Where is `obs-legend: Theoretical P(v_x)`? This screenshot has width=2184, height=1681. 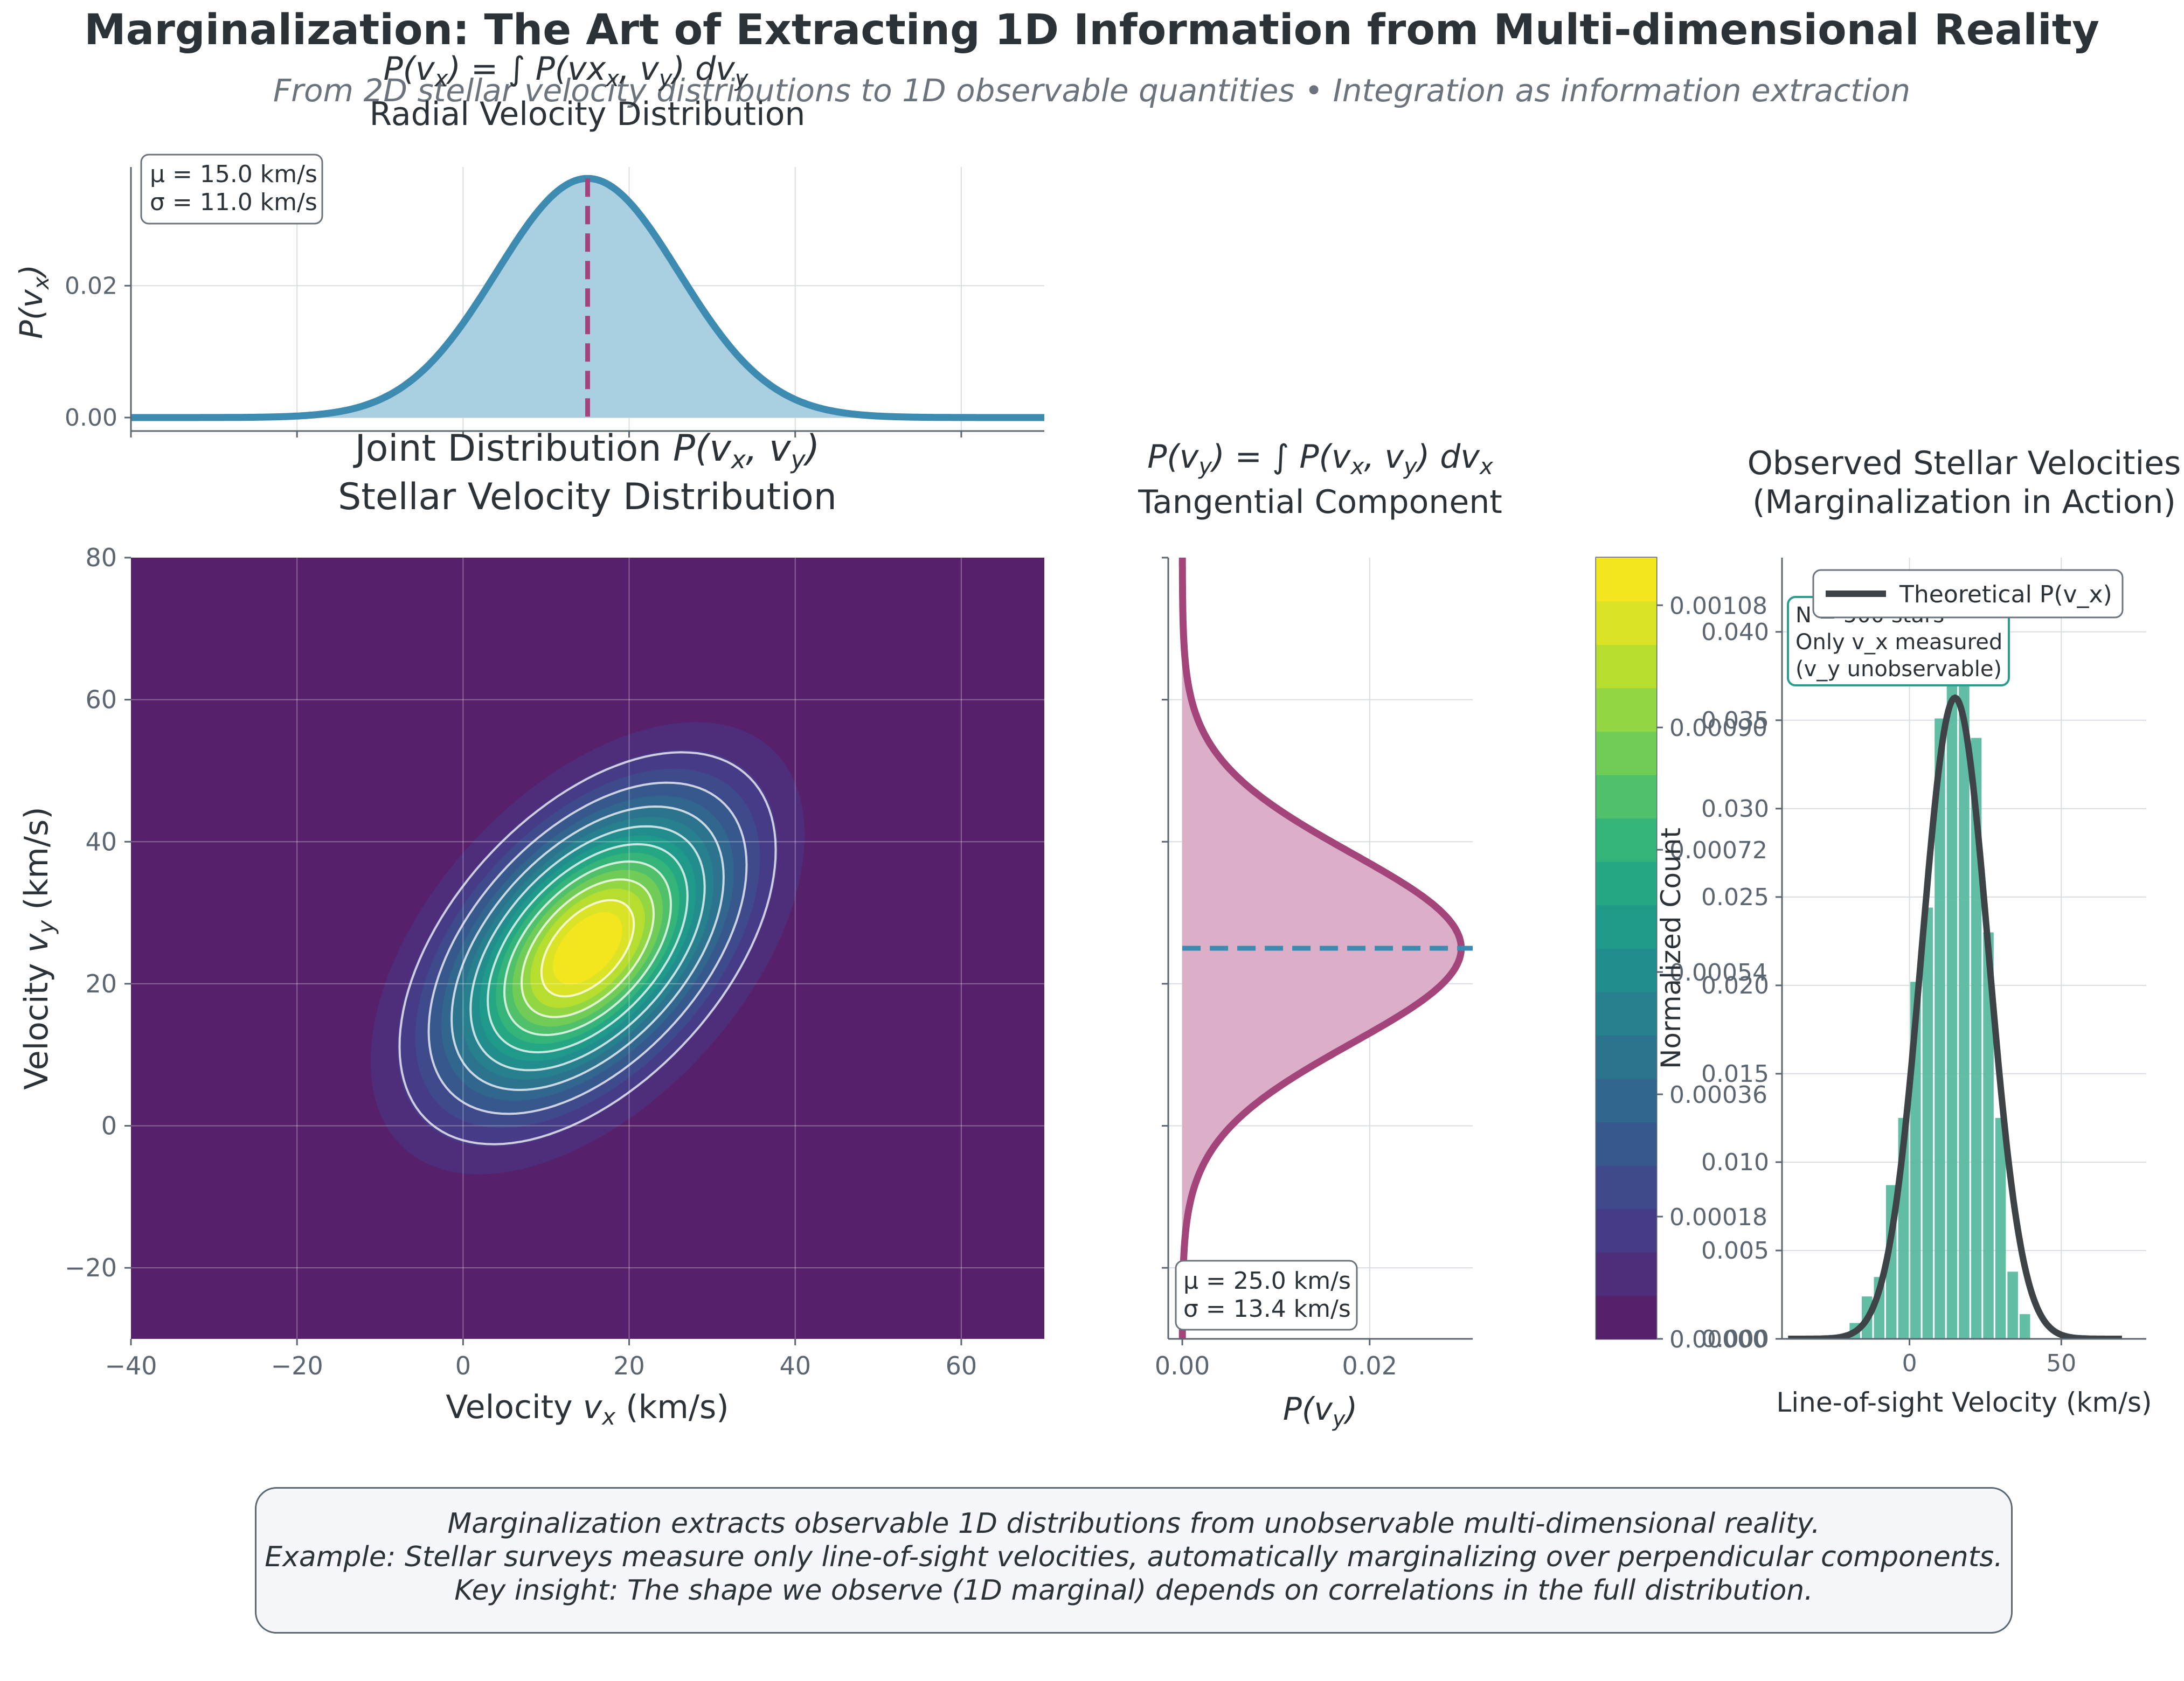 obs-legend: Theoretical P(v_x) is located at coordinates (1968, 594).